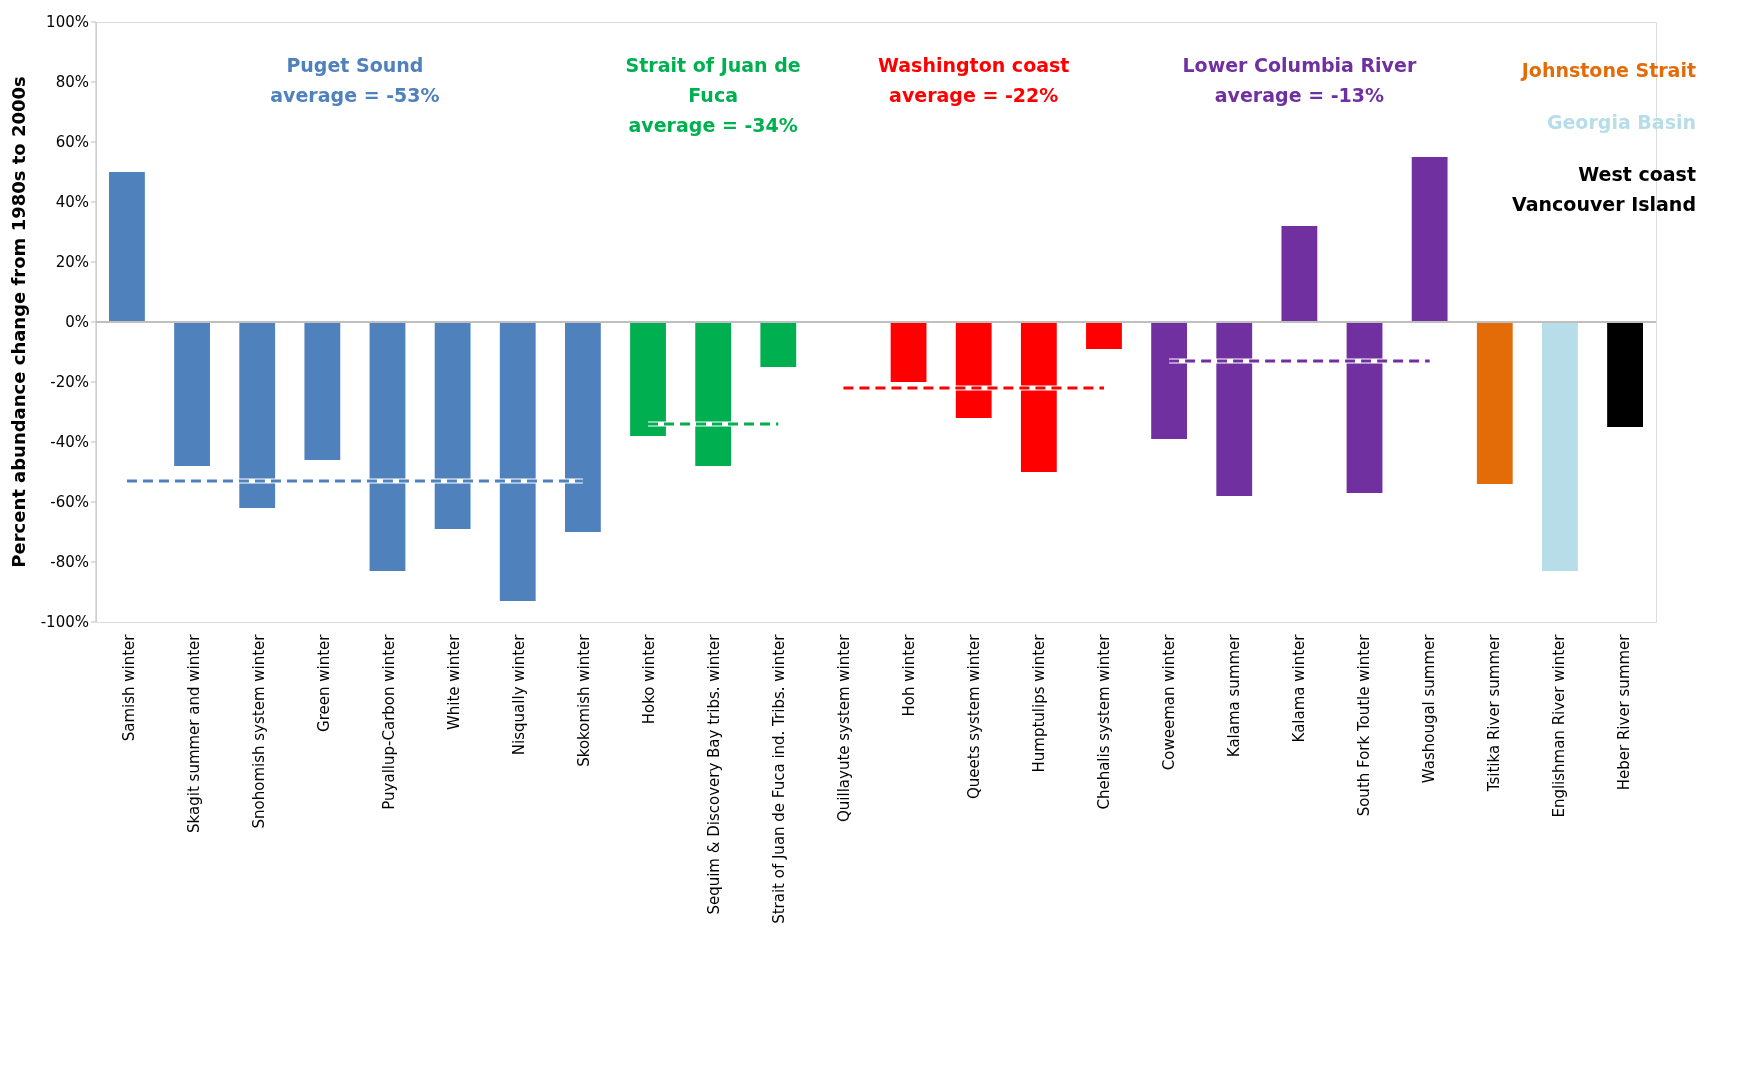  Describe the element at coordinates (1494, 713) in the screenshot. I see `x-tick-label: Tsitika River summer` at that location.